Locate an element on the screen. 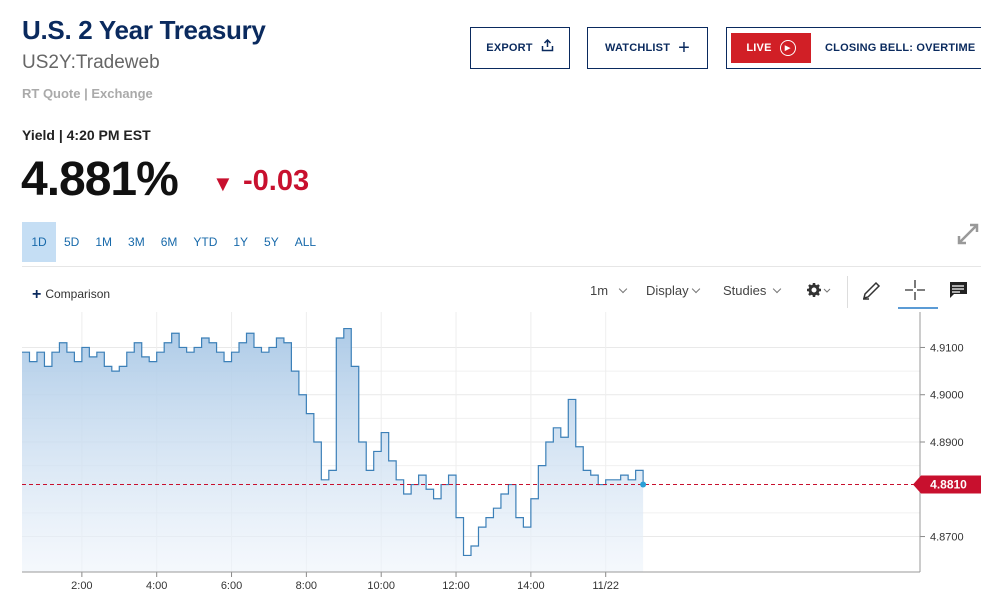 The image size is (981, 600). x-tick-label: 4:00 is located at coordinates (156, 586).